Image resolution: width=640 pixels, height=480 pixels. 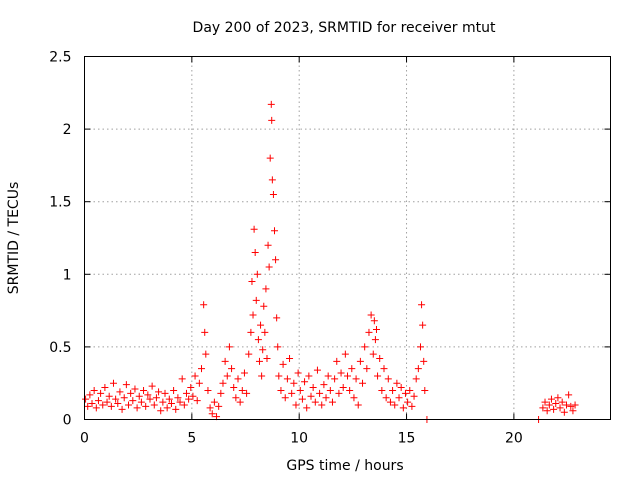 I want to click on y-tick-label: 2.5, so click(x=60, y=58).